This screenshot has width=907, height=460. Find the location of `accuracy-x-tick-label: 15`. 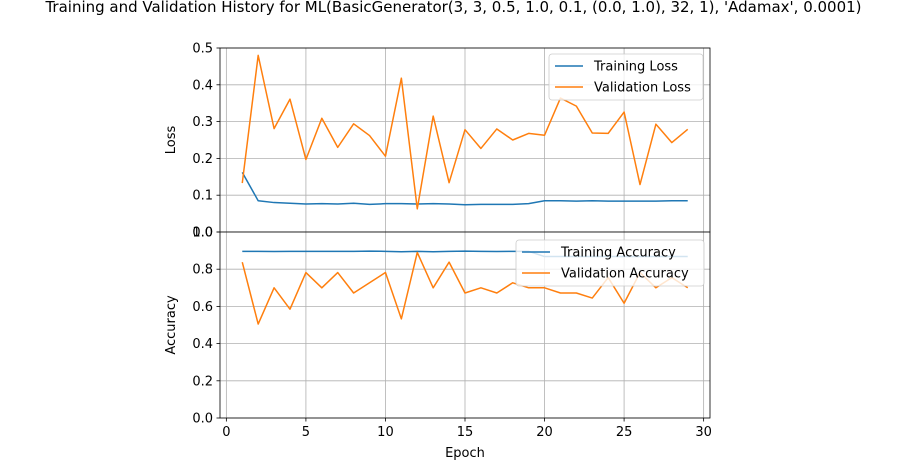

accuracy-x-tick-label: 15 is located at coordinates (465, 432).